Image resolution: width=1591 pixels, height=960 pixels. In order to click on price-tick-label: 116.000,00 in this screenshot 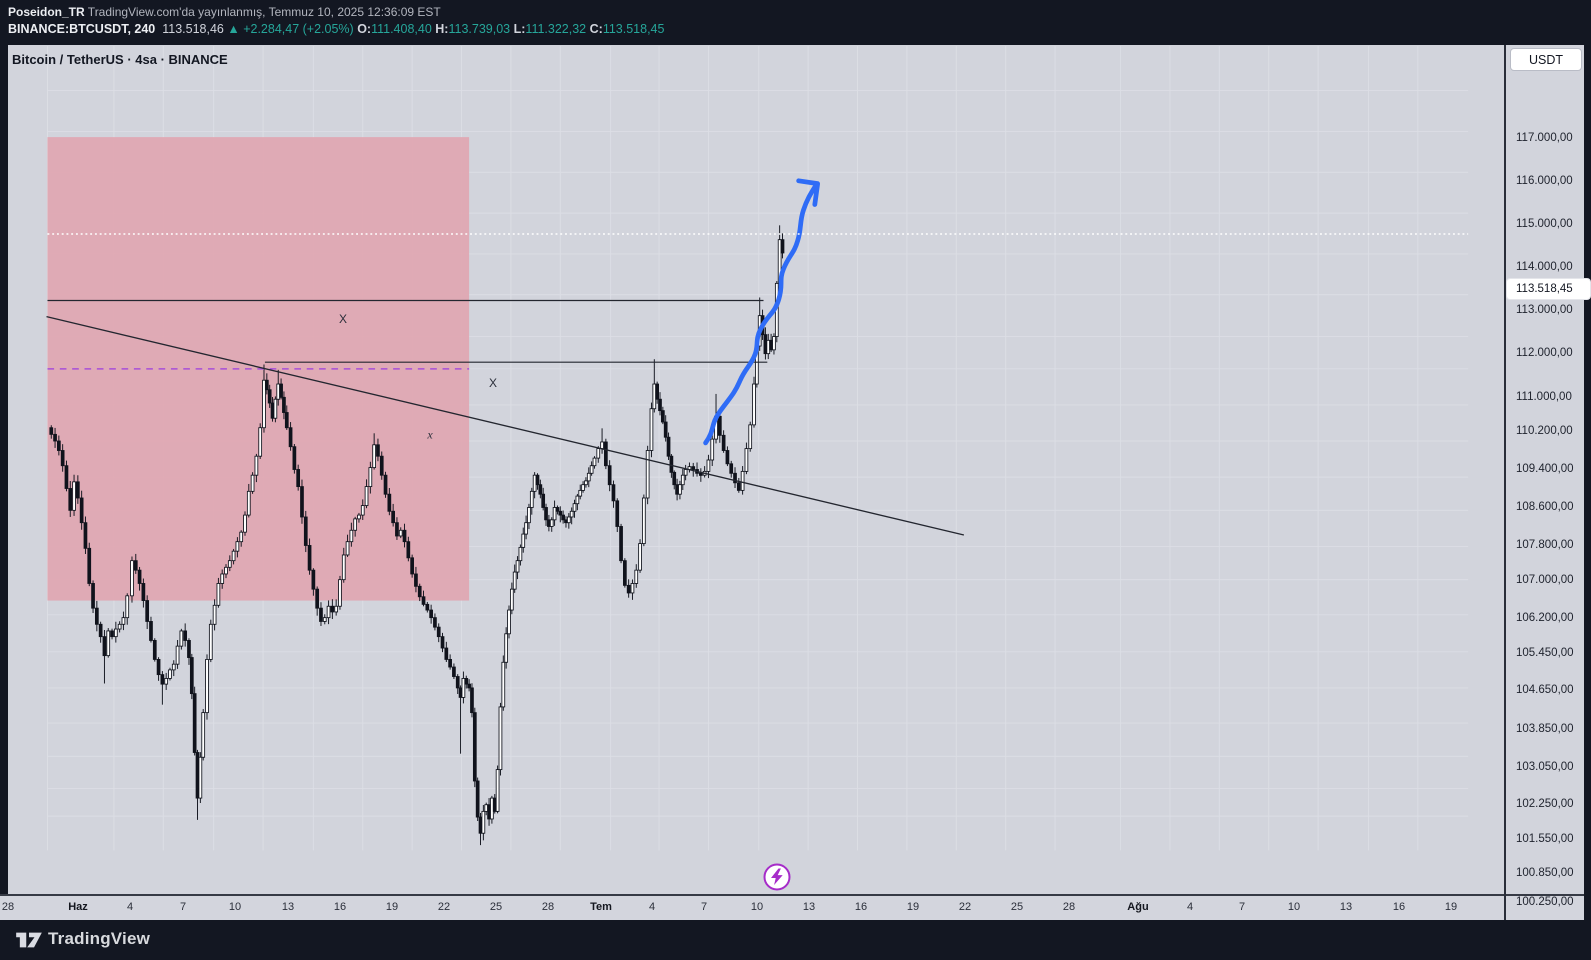, I will do `click(1544, 181)`.